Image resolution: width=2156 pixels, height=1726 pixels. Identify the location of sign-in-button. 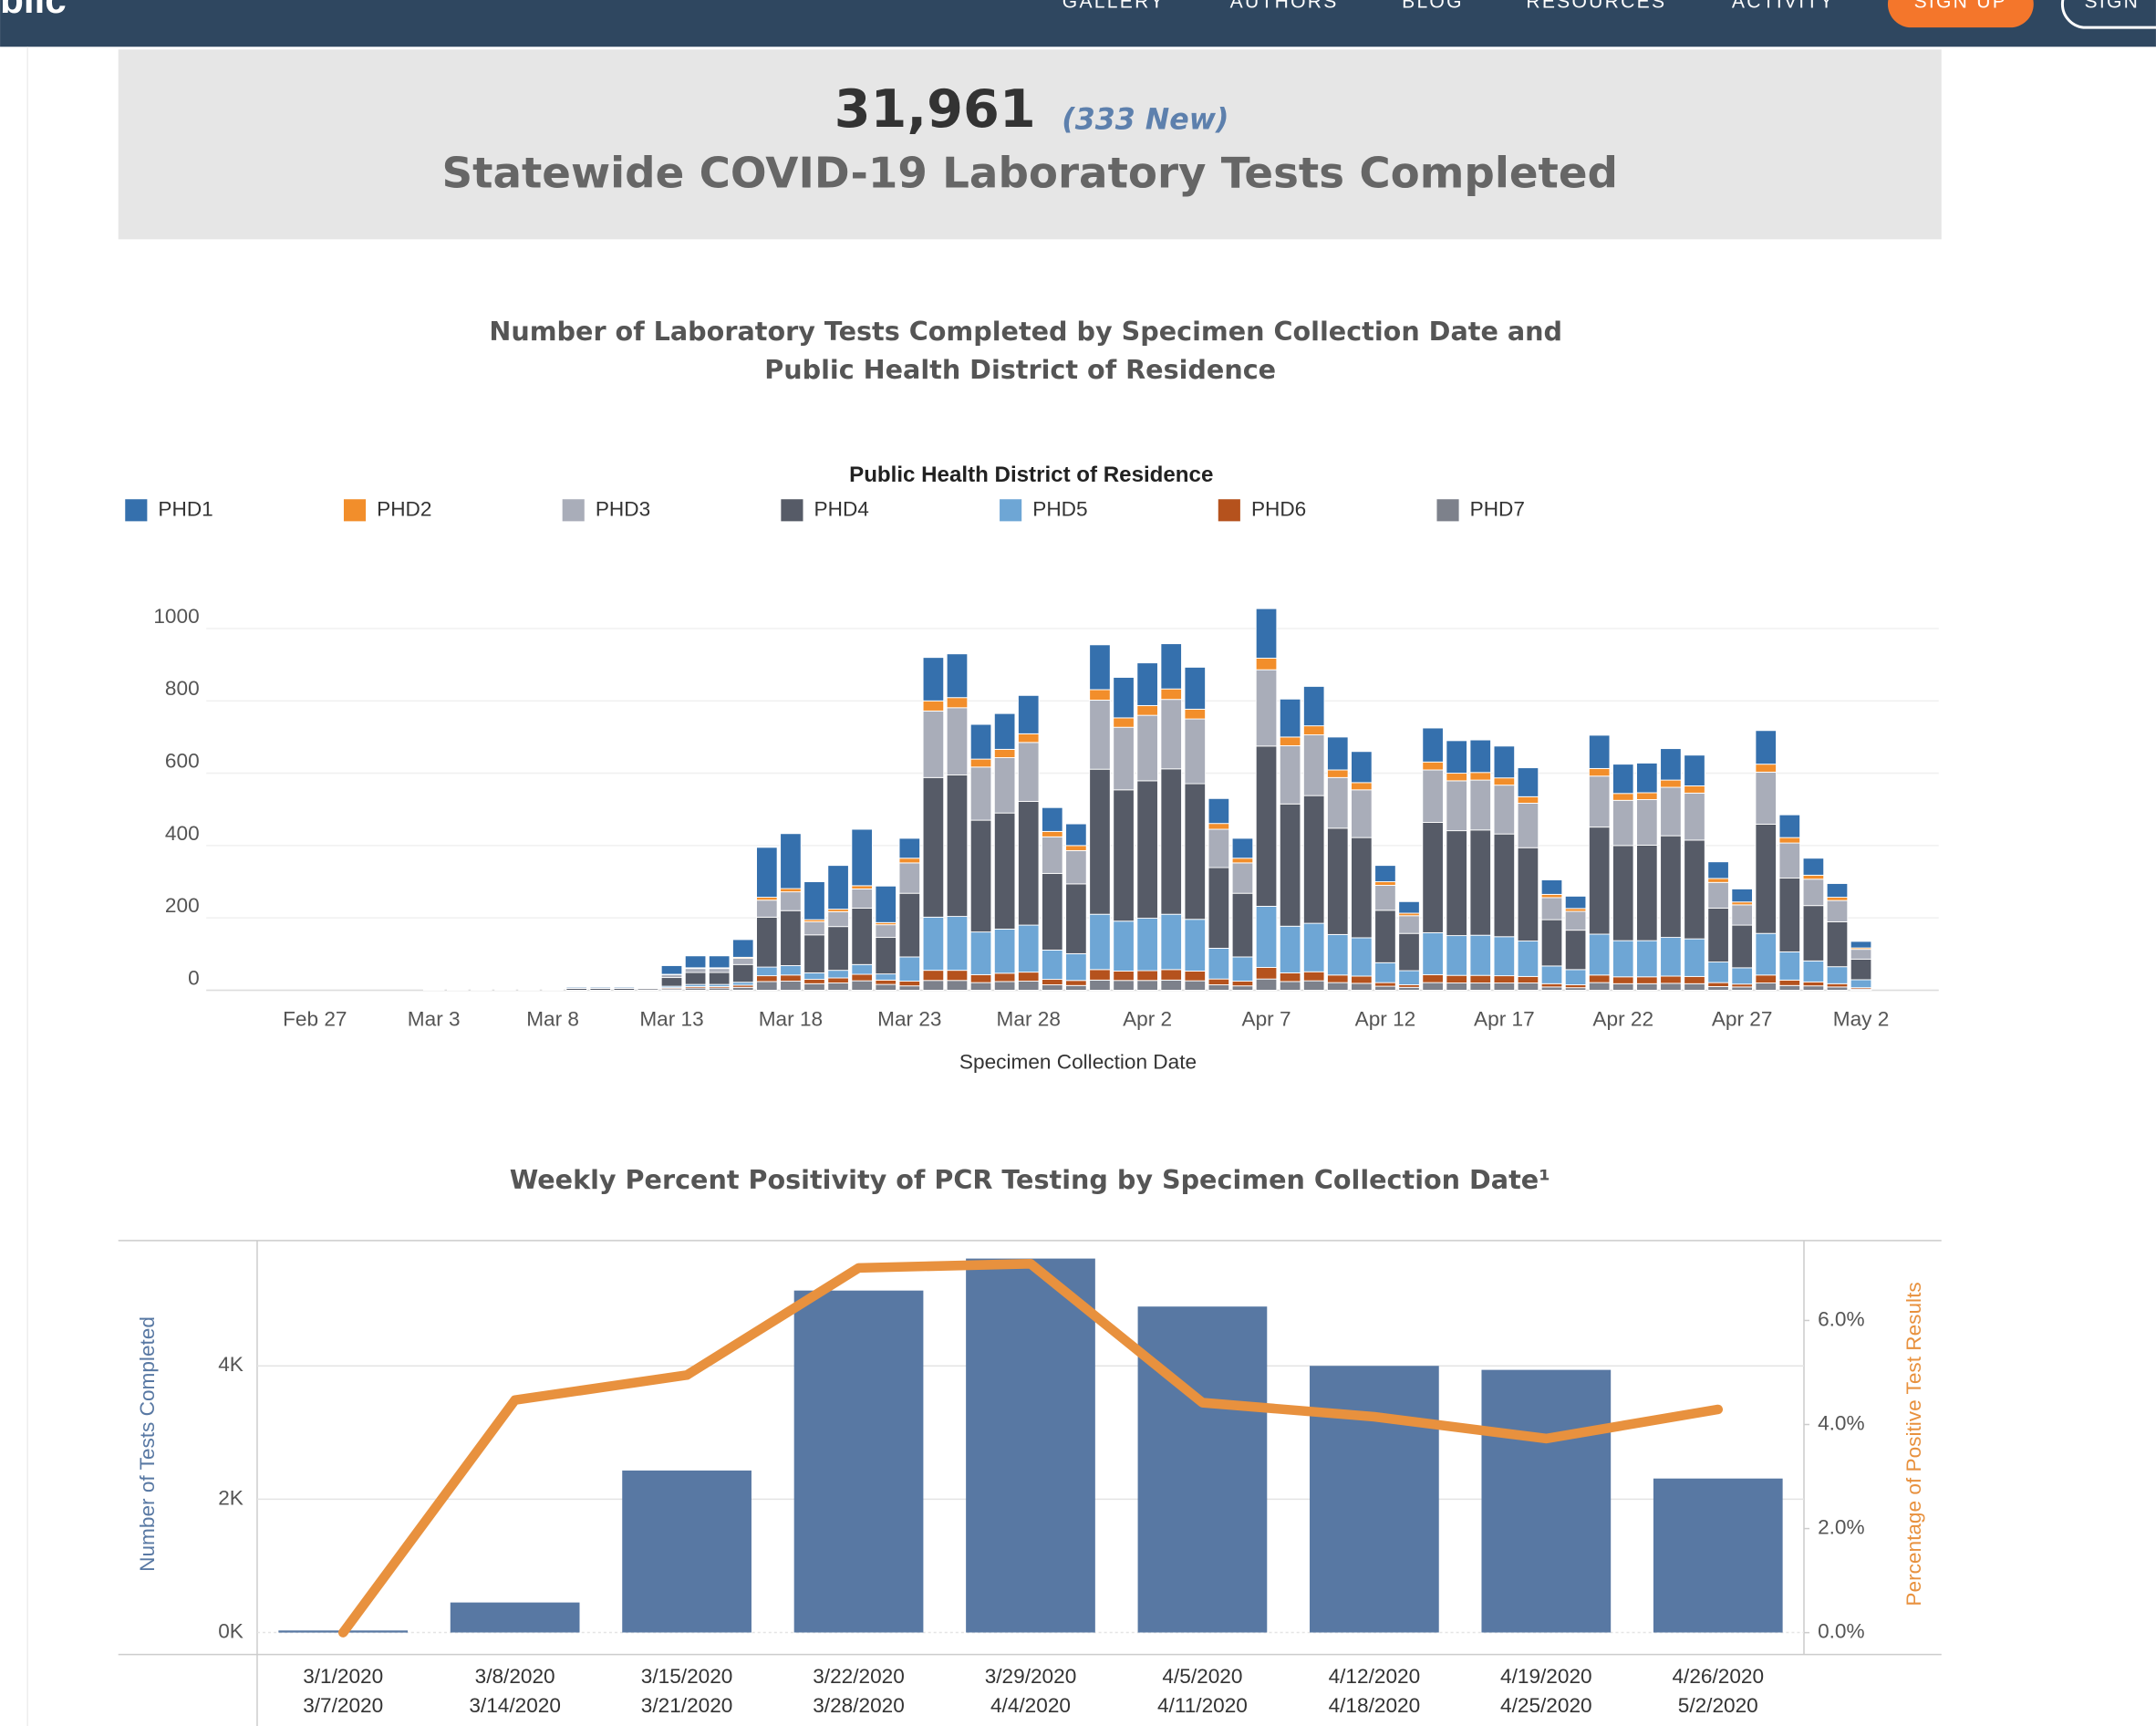
(2108, 14).